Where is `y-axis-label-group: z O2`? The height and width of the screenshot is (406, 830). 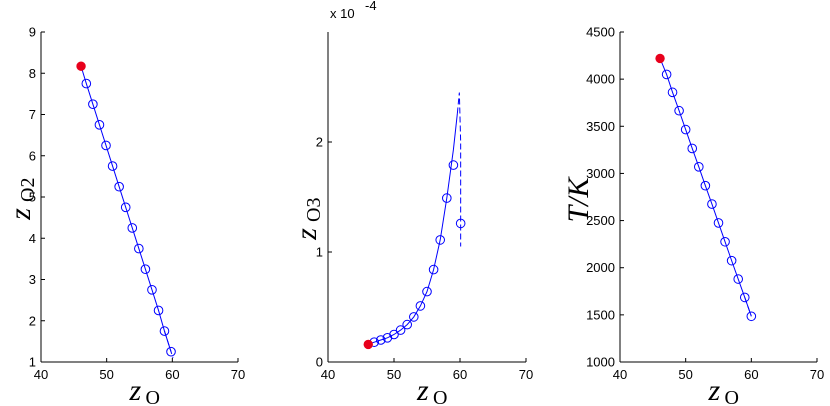 y-axis-label-group: z O2 is located at coordinates (21, 199).